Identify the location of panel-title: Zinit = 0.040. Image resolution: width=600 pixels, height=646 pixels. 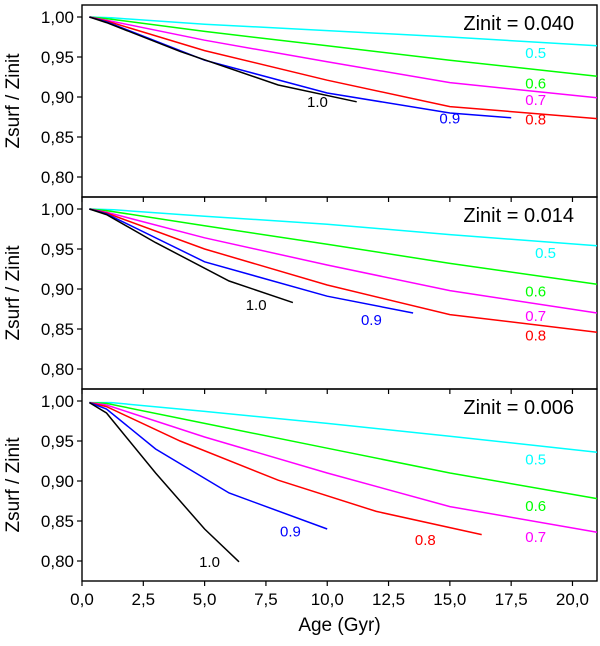
(518, 24).